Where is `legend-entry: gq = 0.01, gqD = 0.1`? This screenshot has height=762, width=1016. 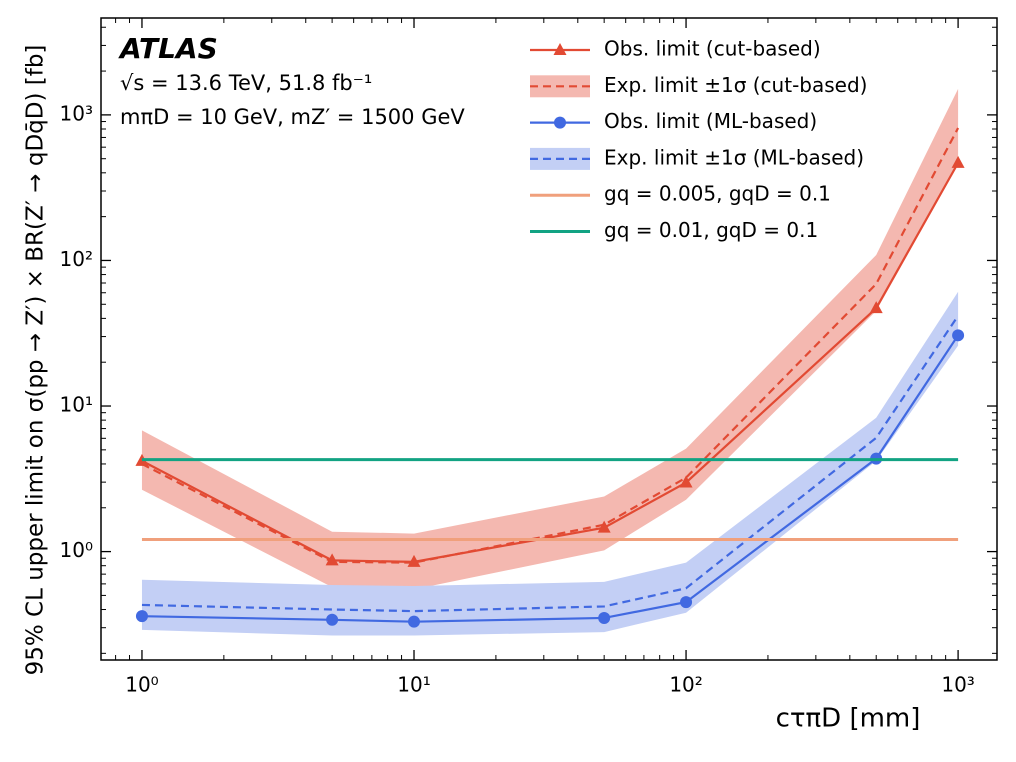
legend-entry: gq = 0.01, gqD = 0.1 is located at coordinates (674, 230).